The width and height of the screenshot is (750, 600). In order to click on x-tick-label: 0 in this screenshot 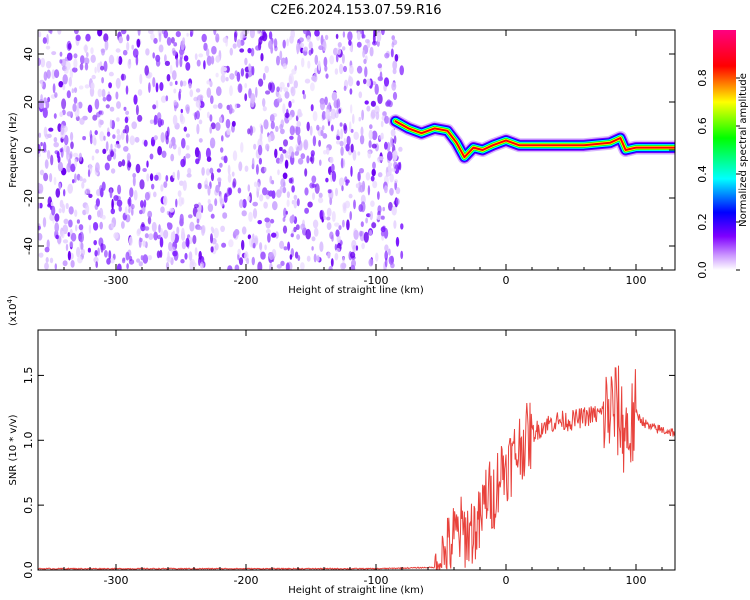, I will do `click(506, 280)`.